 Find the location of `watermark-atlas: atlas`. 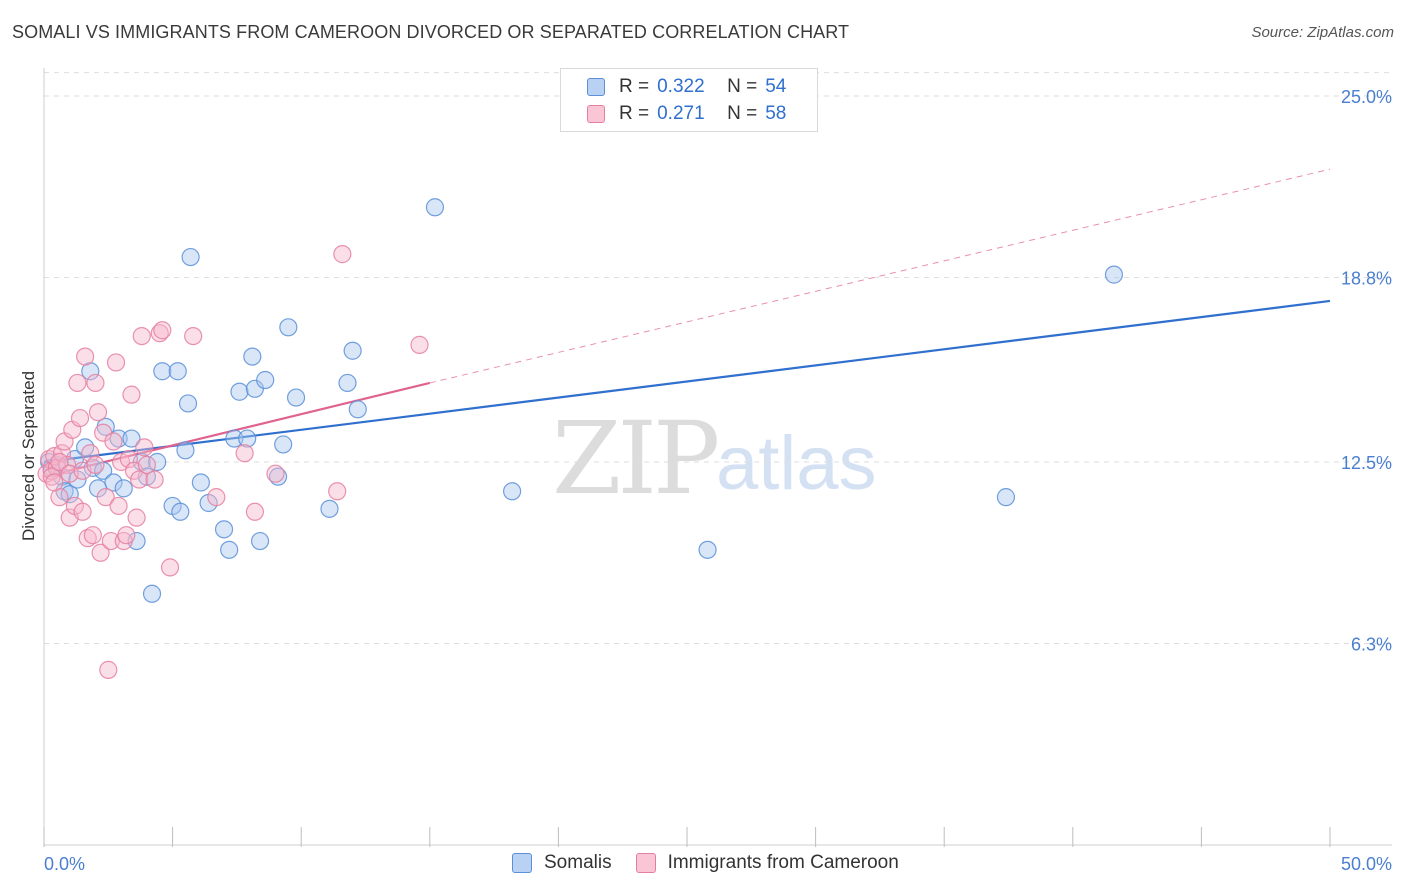

watermark-atlas: atlas is located at coordinates (796, 463).